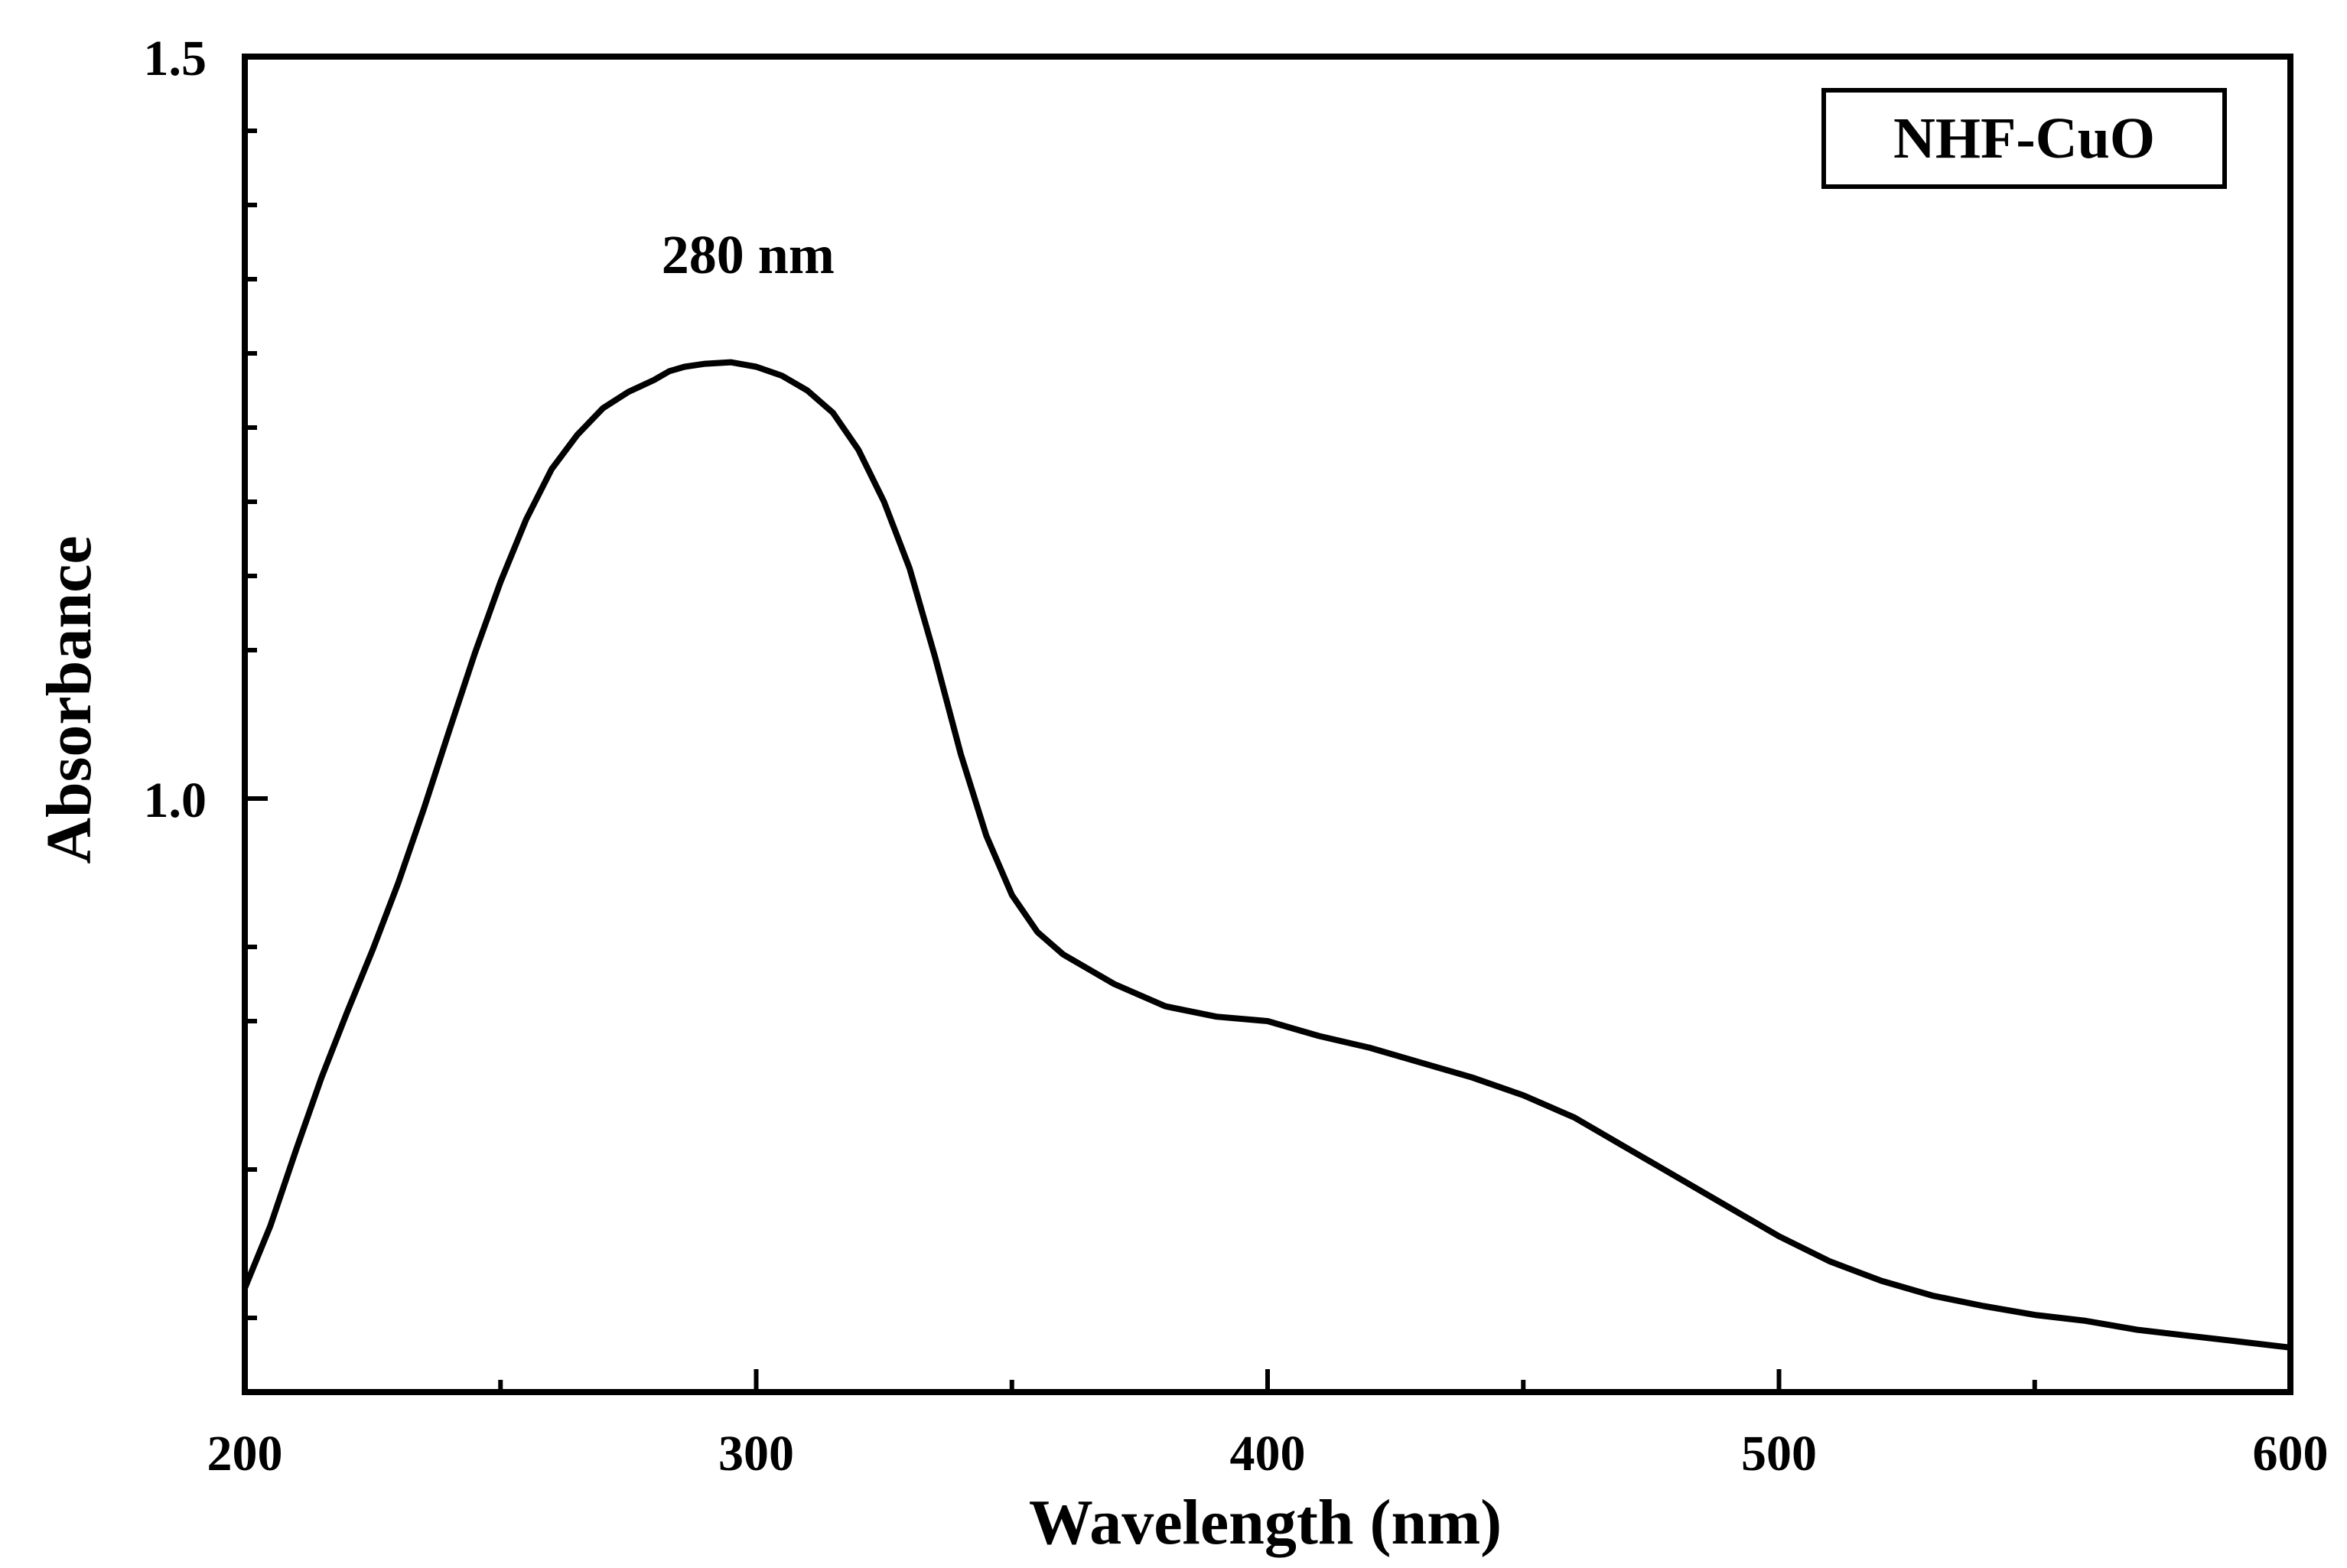 The height and width of the screenshot is (1568, 2347). Describe the element at coordinates (245, 1454) in the screenshot. I see `x-tick-label: 200` at that location.